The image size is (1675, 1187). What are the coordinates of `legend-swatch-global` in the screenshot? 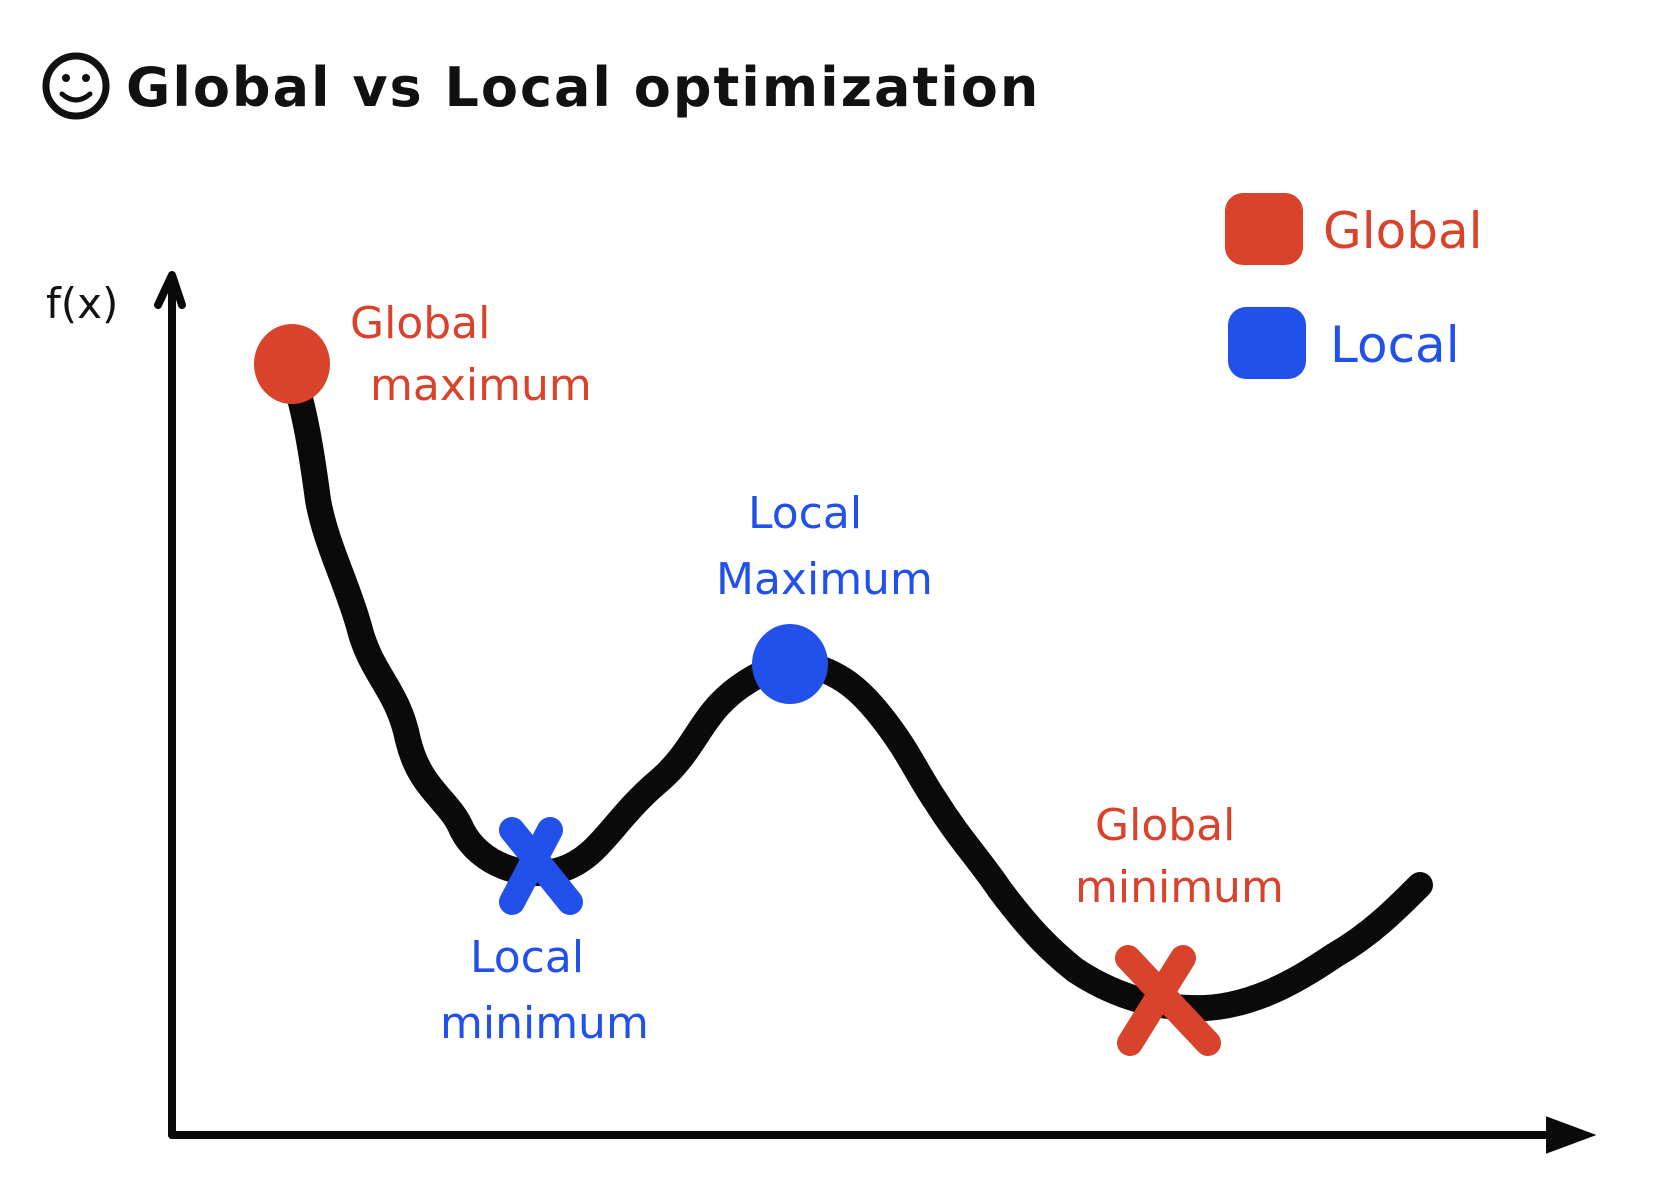 It's located at (1264, 229).